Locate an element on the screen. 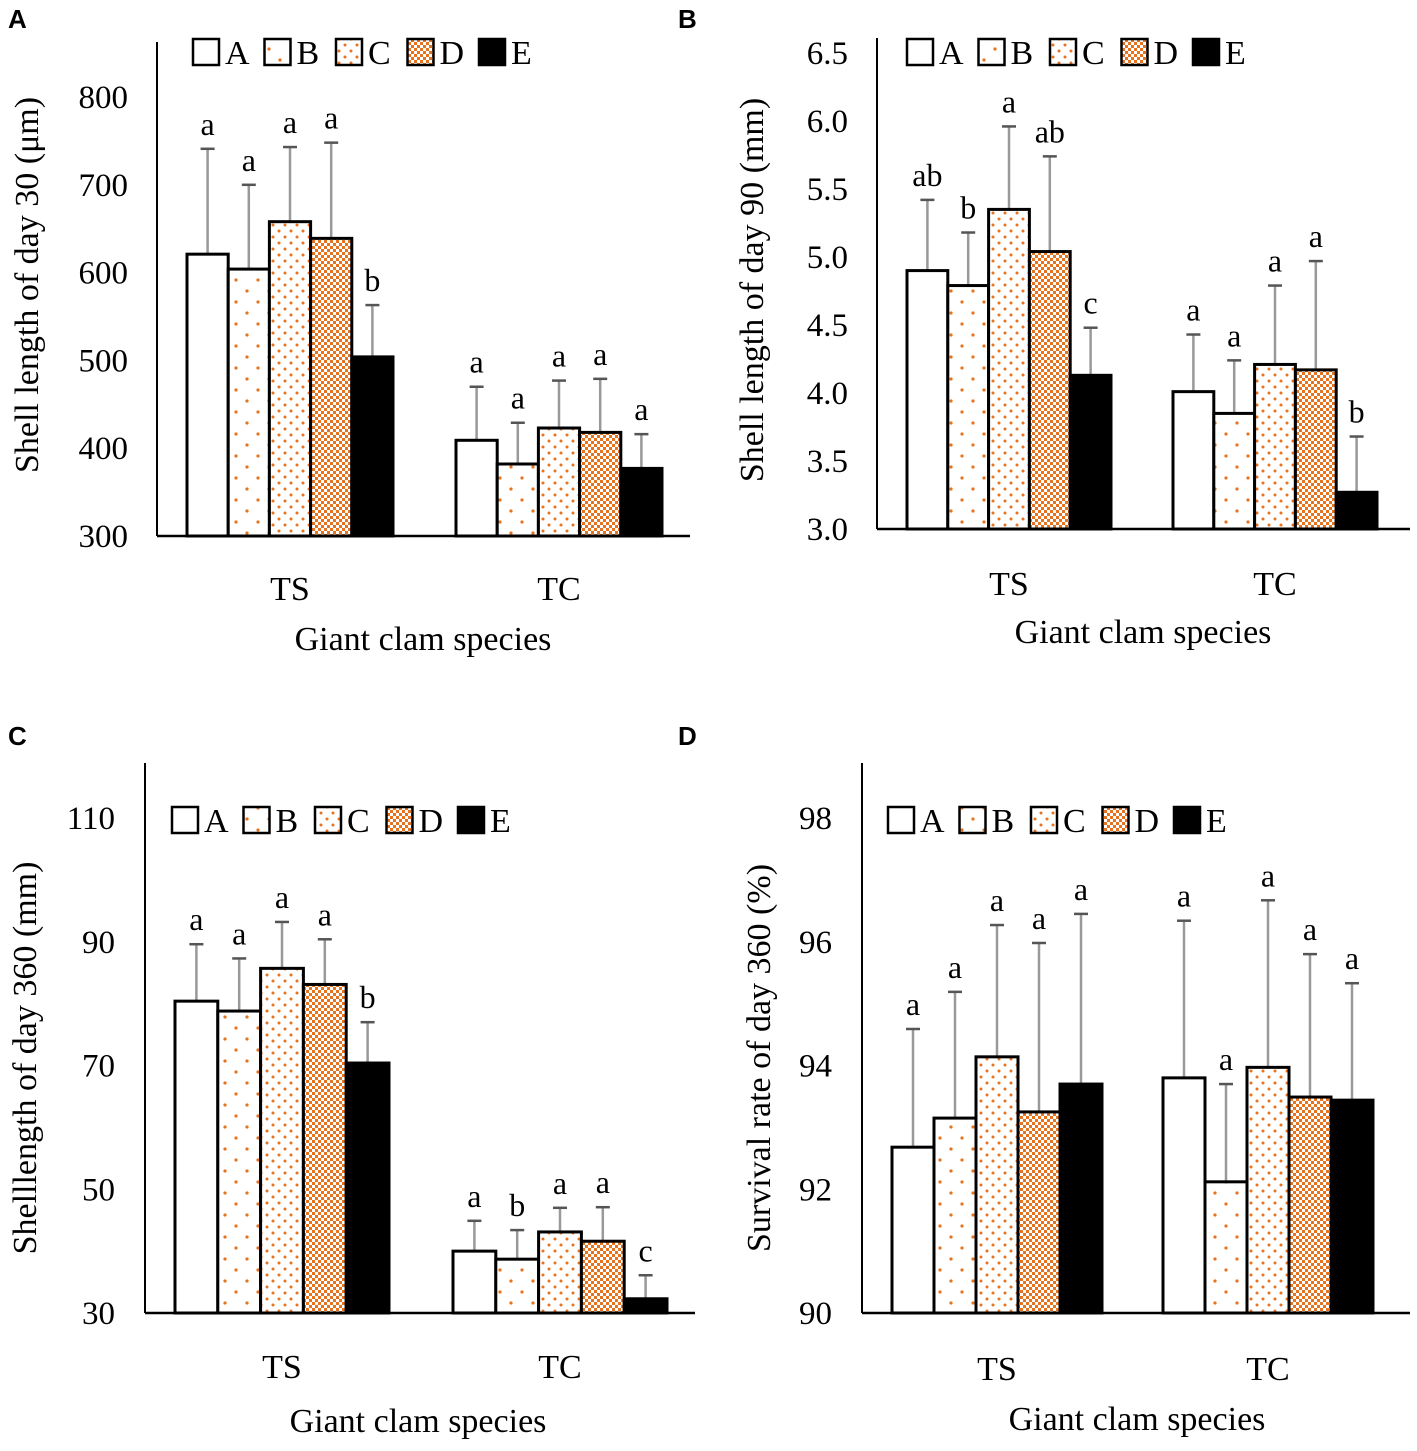 Image resolution: width=1417 pixels, height=1451 pixels. y-tick-label: 98 is located at coordinates (815, 819).